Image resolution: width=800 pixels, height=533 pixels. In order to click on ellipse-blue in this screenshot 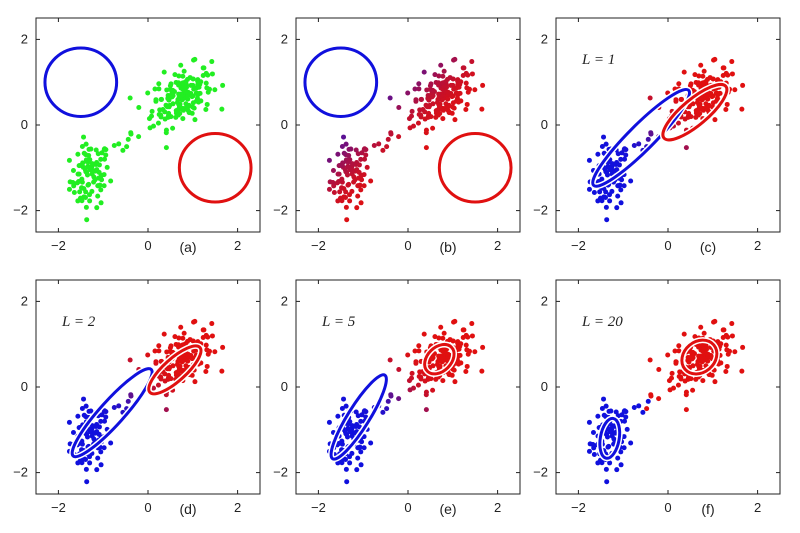, I will do `click(112, 413)`.